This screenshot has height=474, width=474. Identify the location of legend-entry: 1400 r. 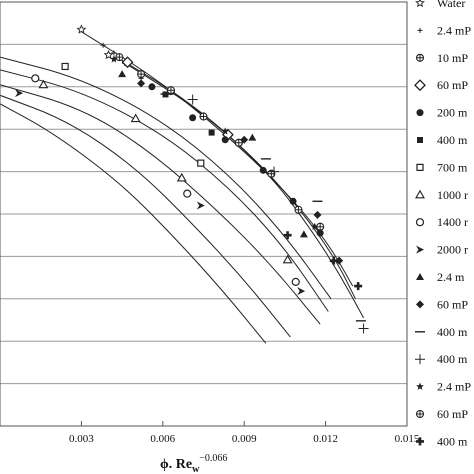
(441, 222).